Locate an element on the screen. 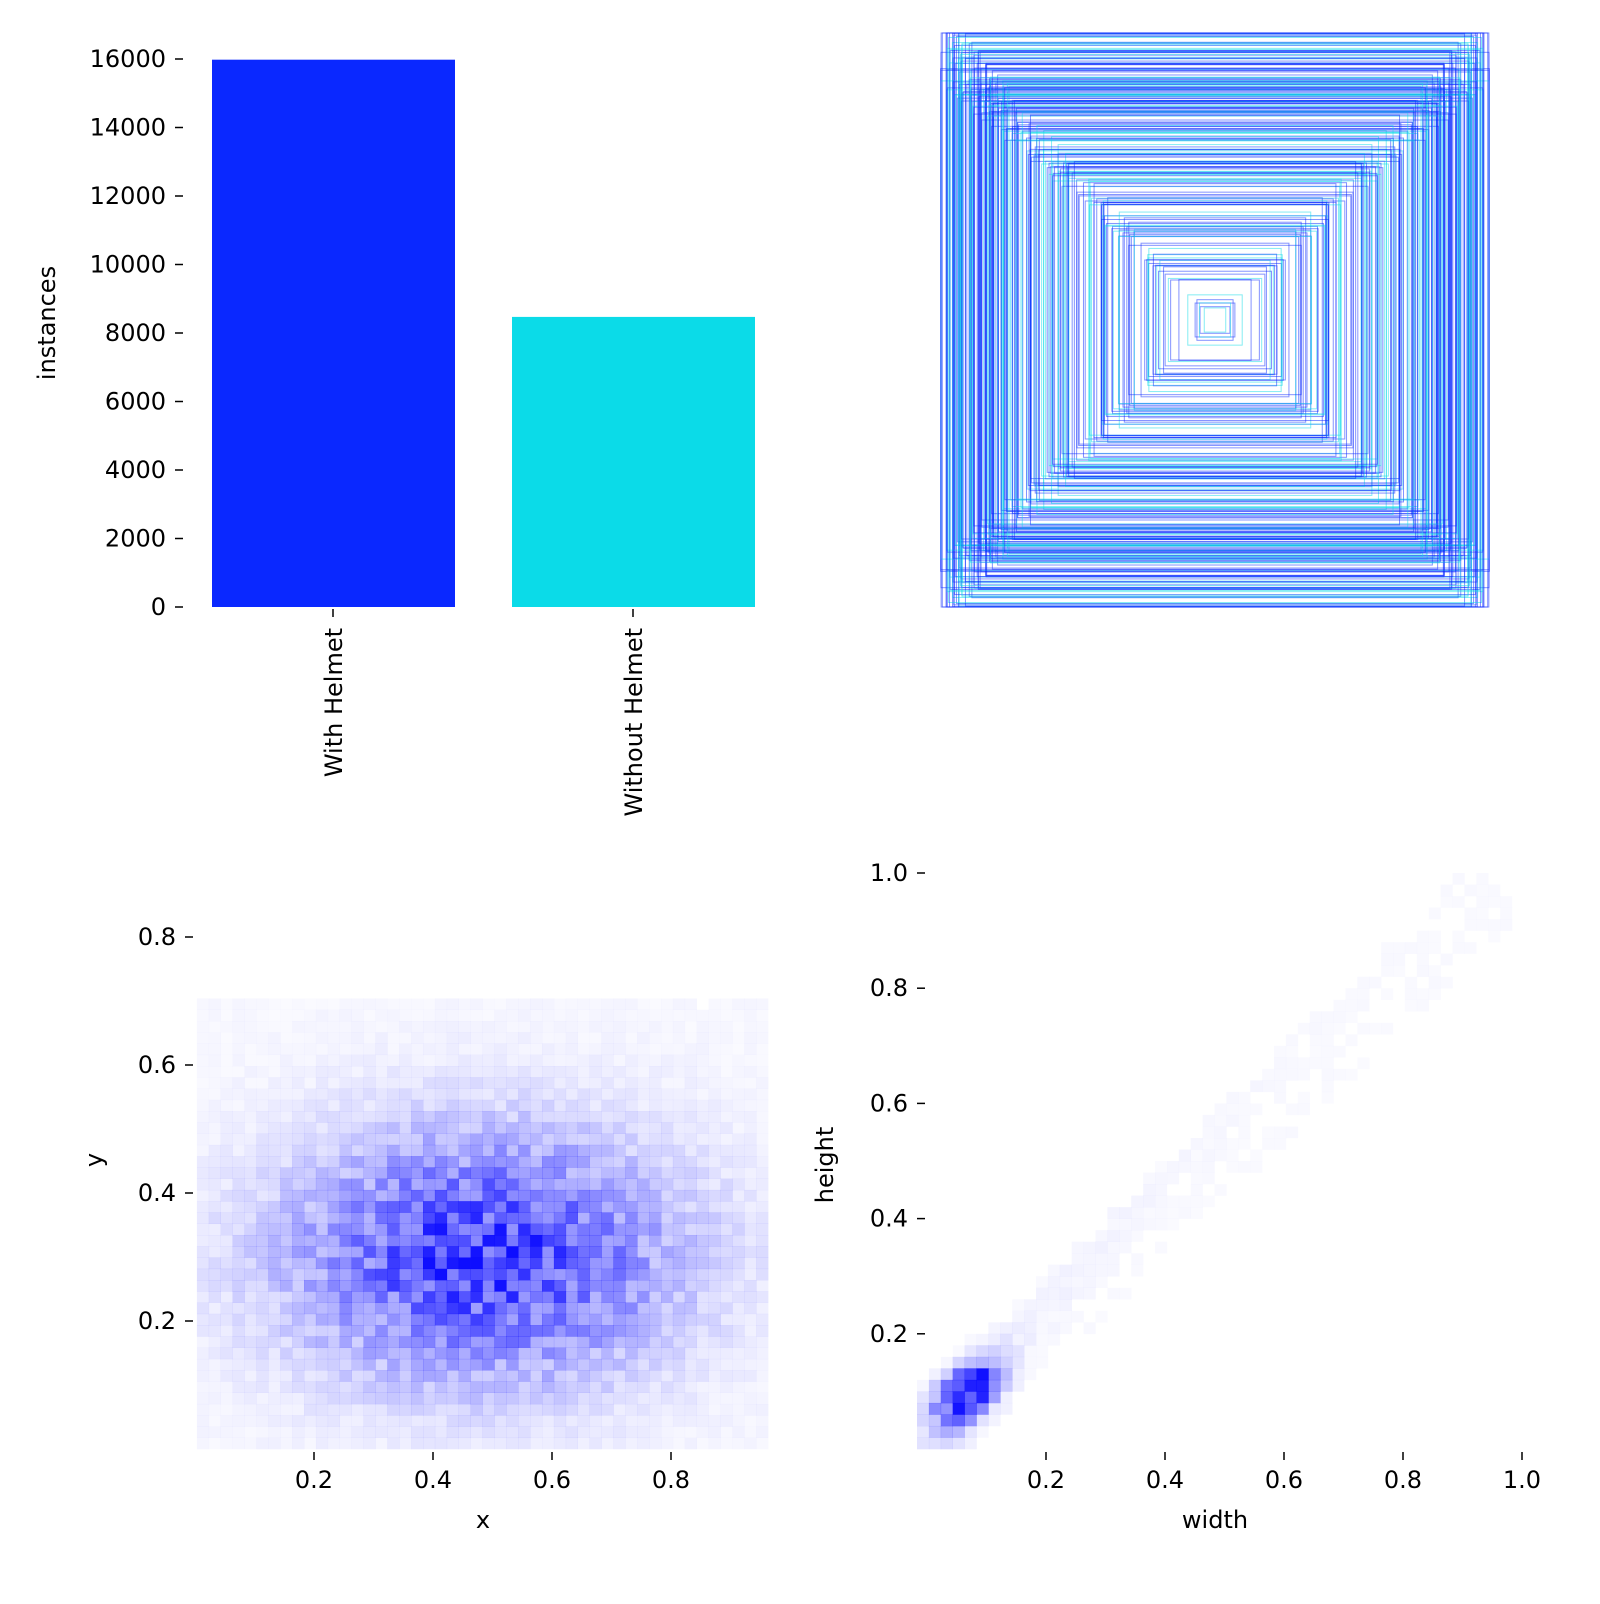 This screenshot has width=1600, height=1604. bounding-box is located at coordinates (1215, 320).